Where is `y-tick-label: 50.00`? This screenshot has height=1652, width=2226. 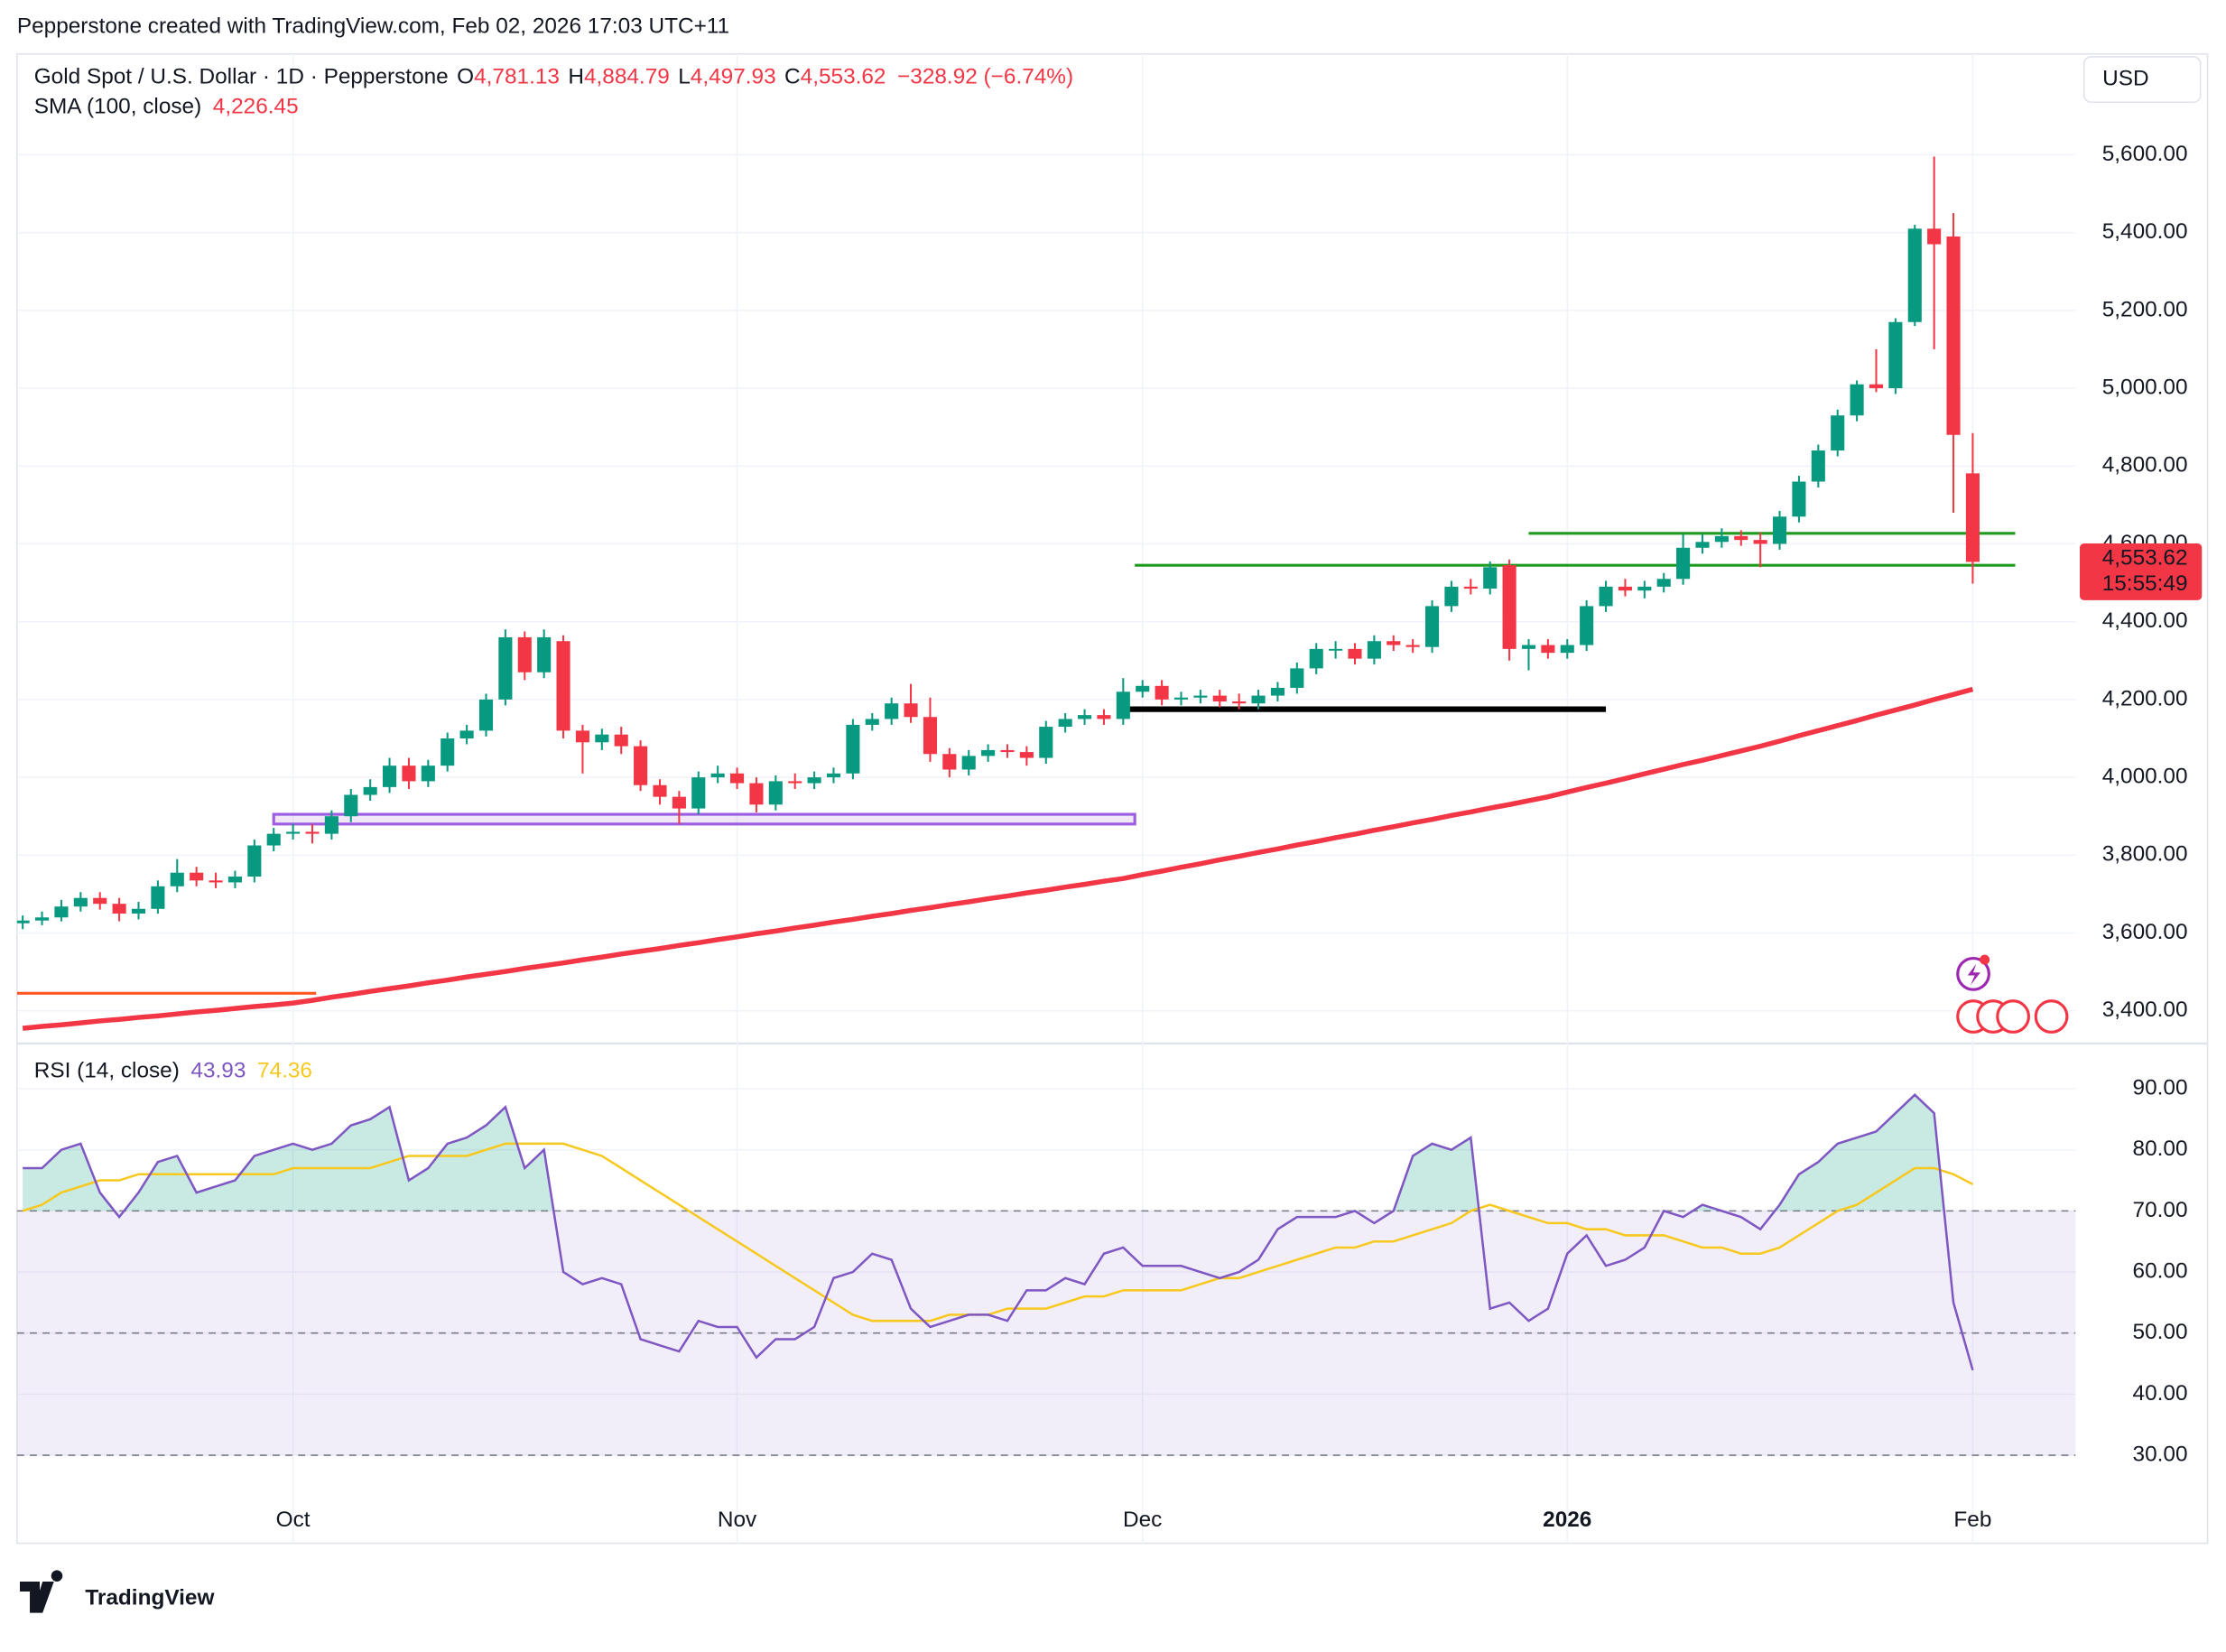
y-tick-label: 50.00 is located at coordinates (2160, 1332).